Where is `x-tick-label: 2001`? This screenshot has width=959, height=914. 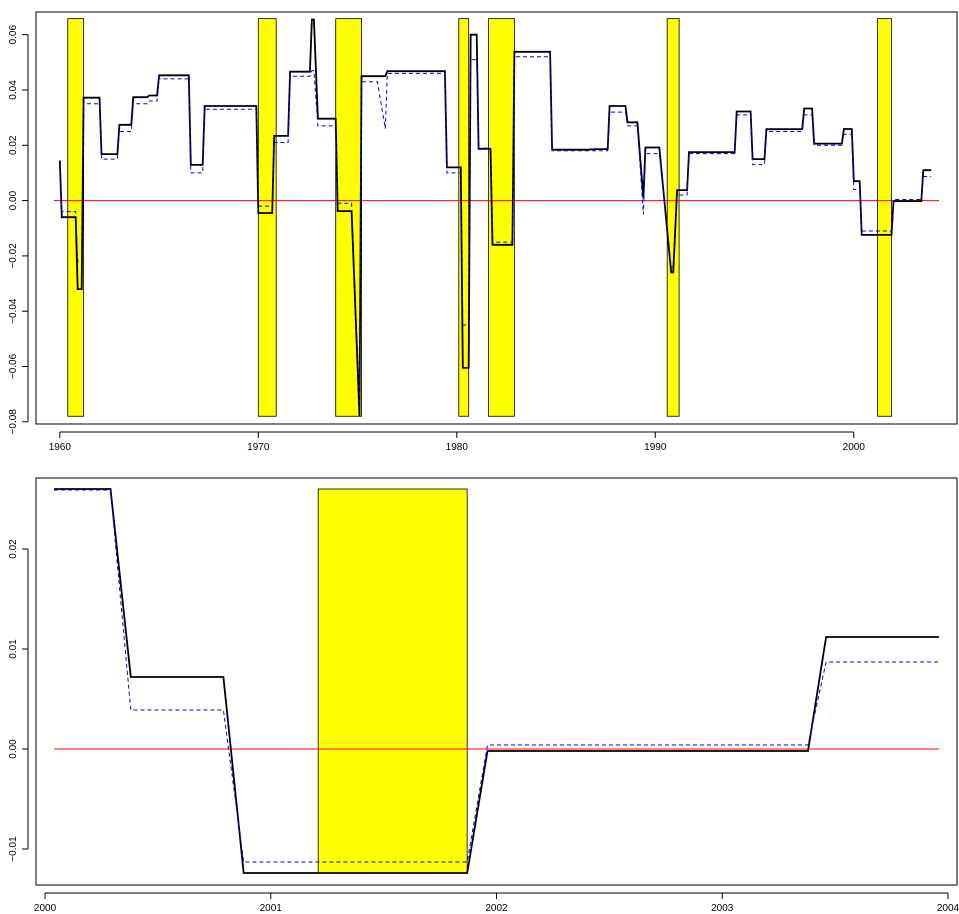 x-tick-label: 2001 is located at coordinates (271, 908).